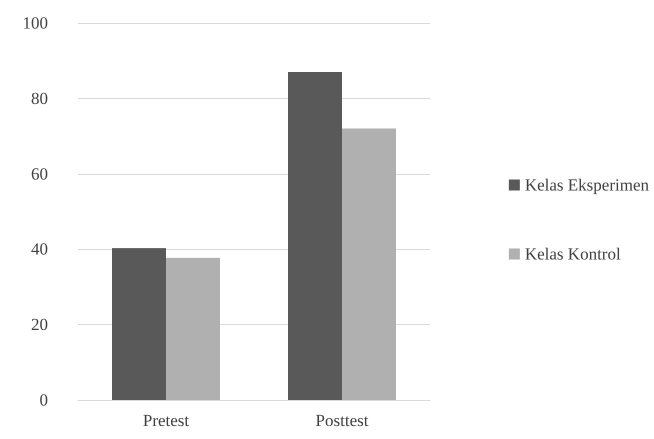 The image size is (654, 439). What do you see at coordinates (39, 249) in the screenshot?
I see `y-tick-label: 40` at bounding box center [39, 249].